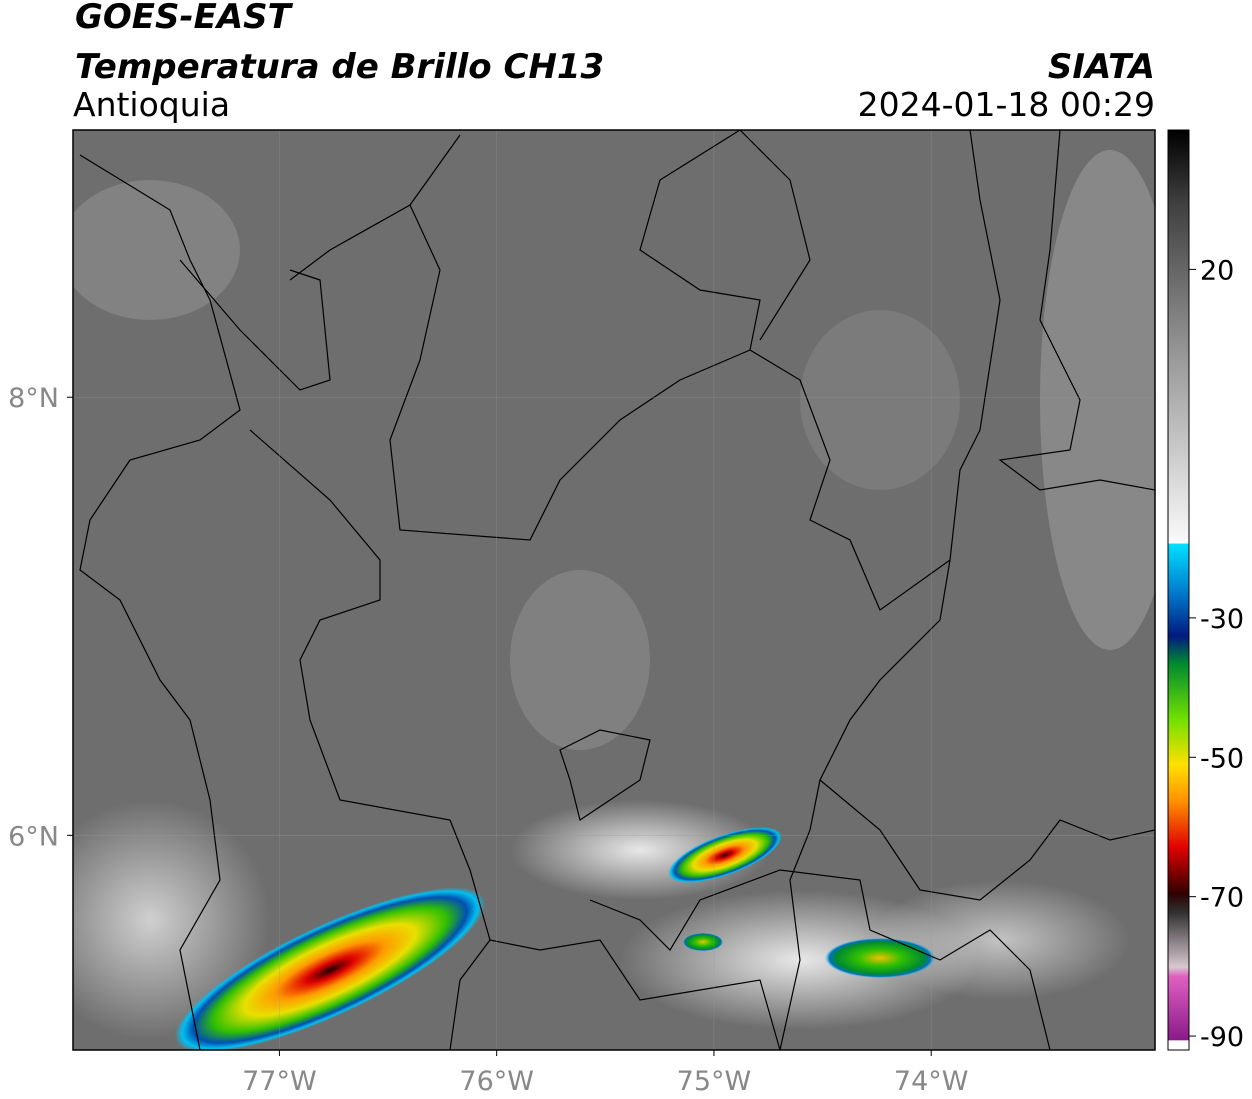 The height and width of the screenshot is (1099, 1252). I want to click on x-tick-label: 75°W, so click(714, 1081).